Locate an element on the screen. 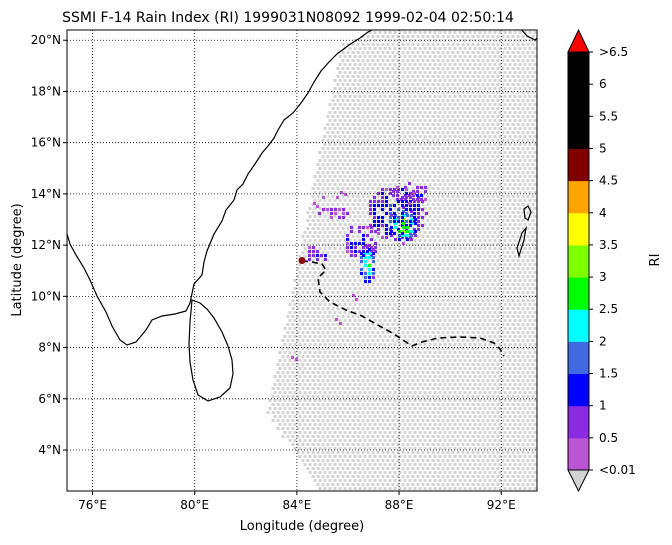 This screenshot has height=545, width=672. colorbar-tick-label: 5.5 is located at coordinates (608, 116).